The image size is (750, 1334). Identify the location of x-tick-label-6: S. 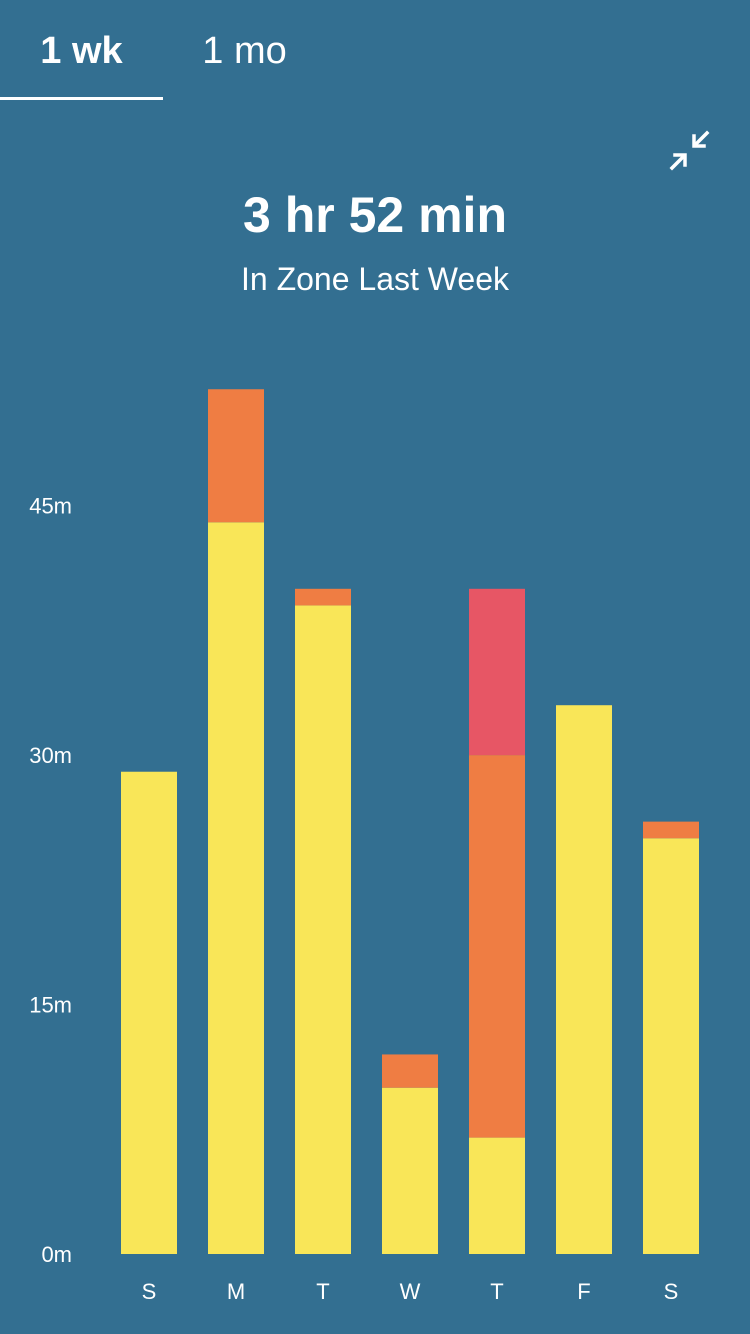
(671, 1291).